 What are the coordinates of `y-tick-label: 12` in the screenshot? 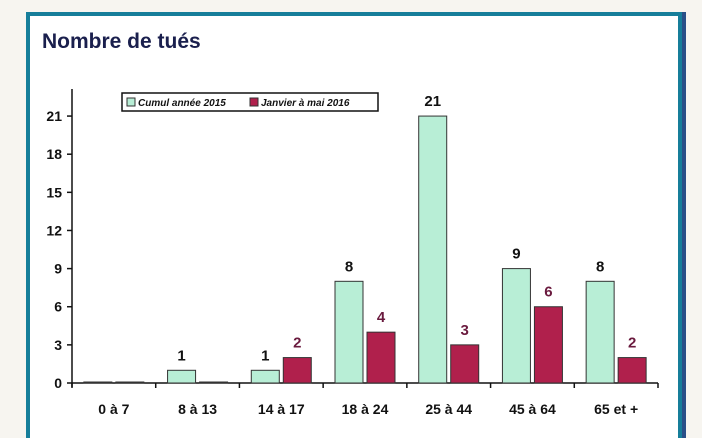 It's located at (54, 230).